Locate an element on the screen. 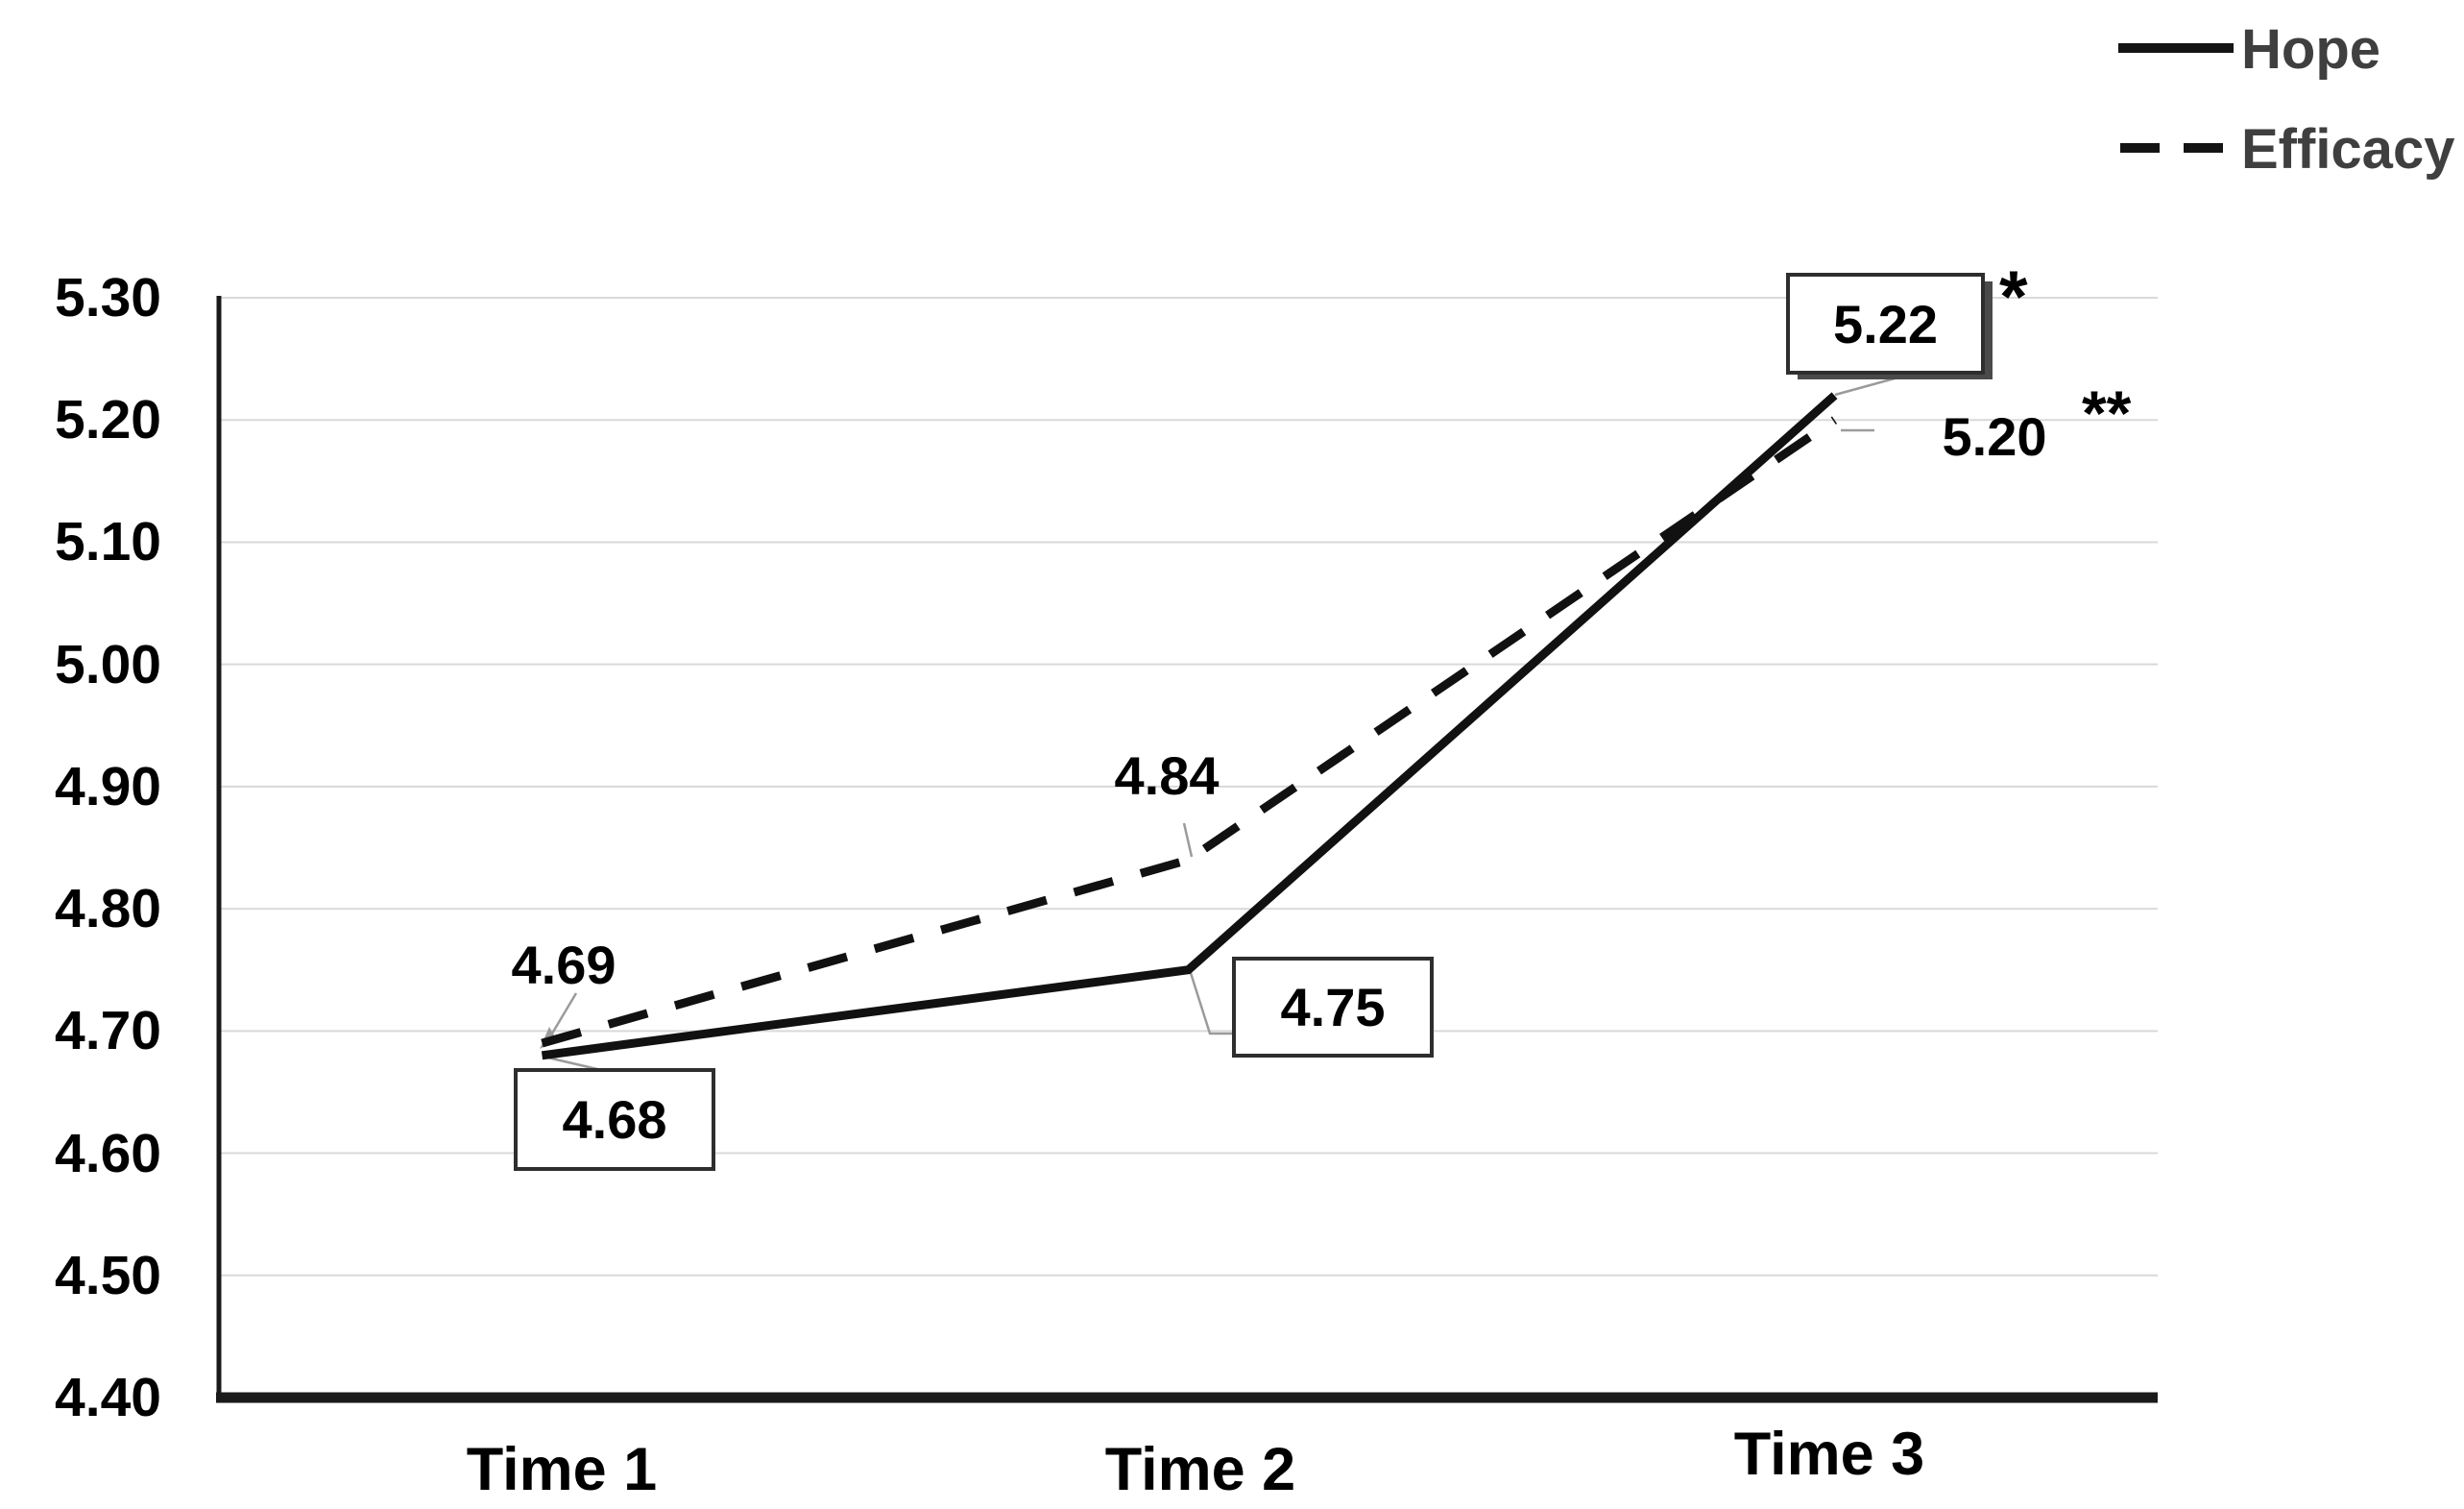 This screenshot has height=1509, width=2464. x-tick-time1: Time 1 is located at coordinates (562, 1469).